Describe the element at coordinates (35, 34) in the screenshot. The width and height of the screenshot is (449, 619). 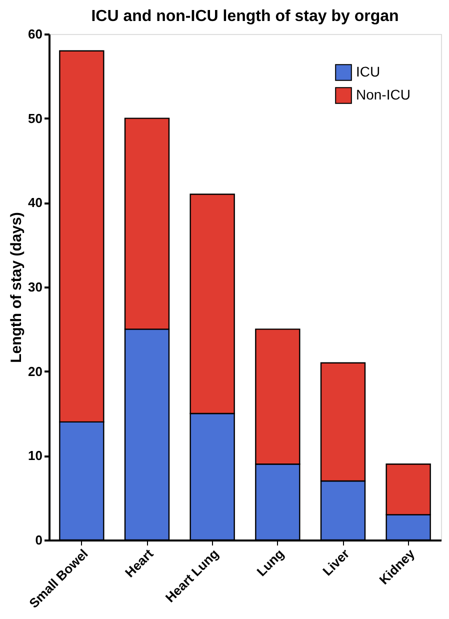
I see `y-tick-label: 60` at that location.